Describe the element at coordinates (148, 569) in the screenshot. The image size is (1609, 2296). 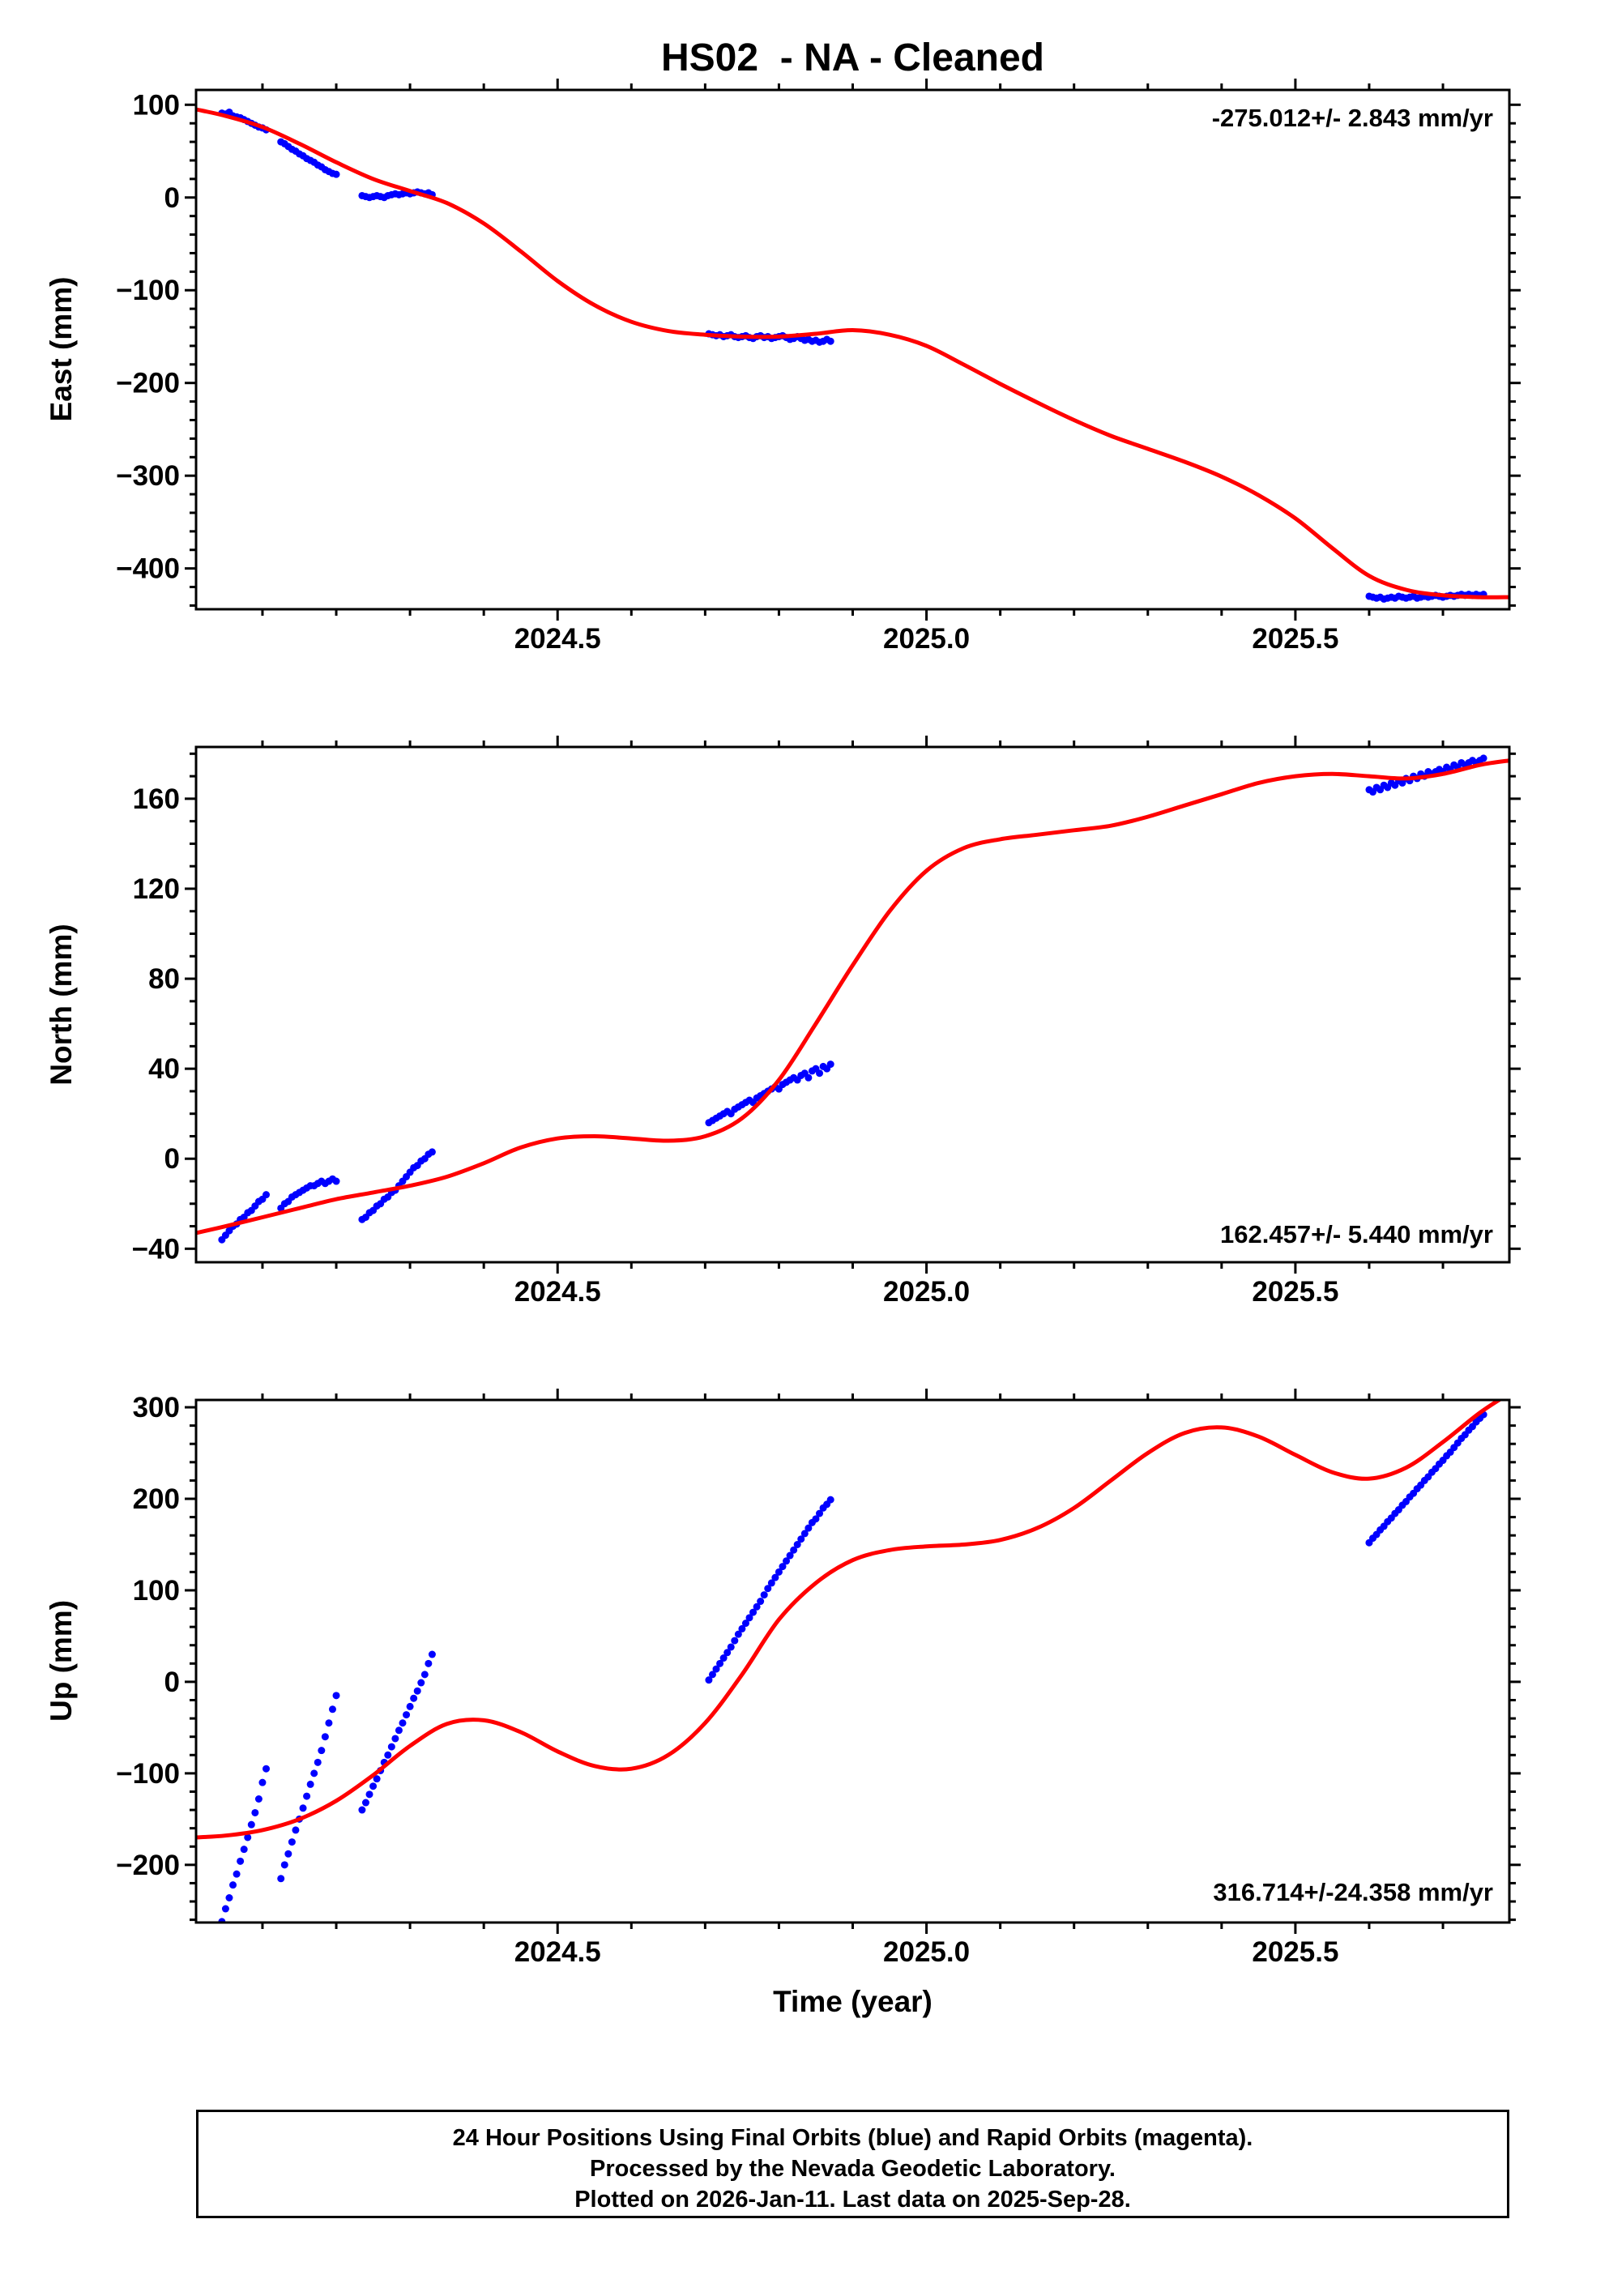
I see `svg-text: −400` at that location.